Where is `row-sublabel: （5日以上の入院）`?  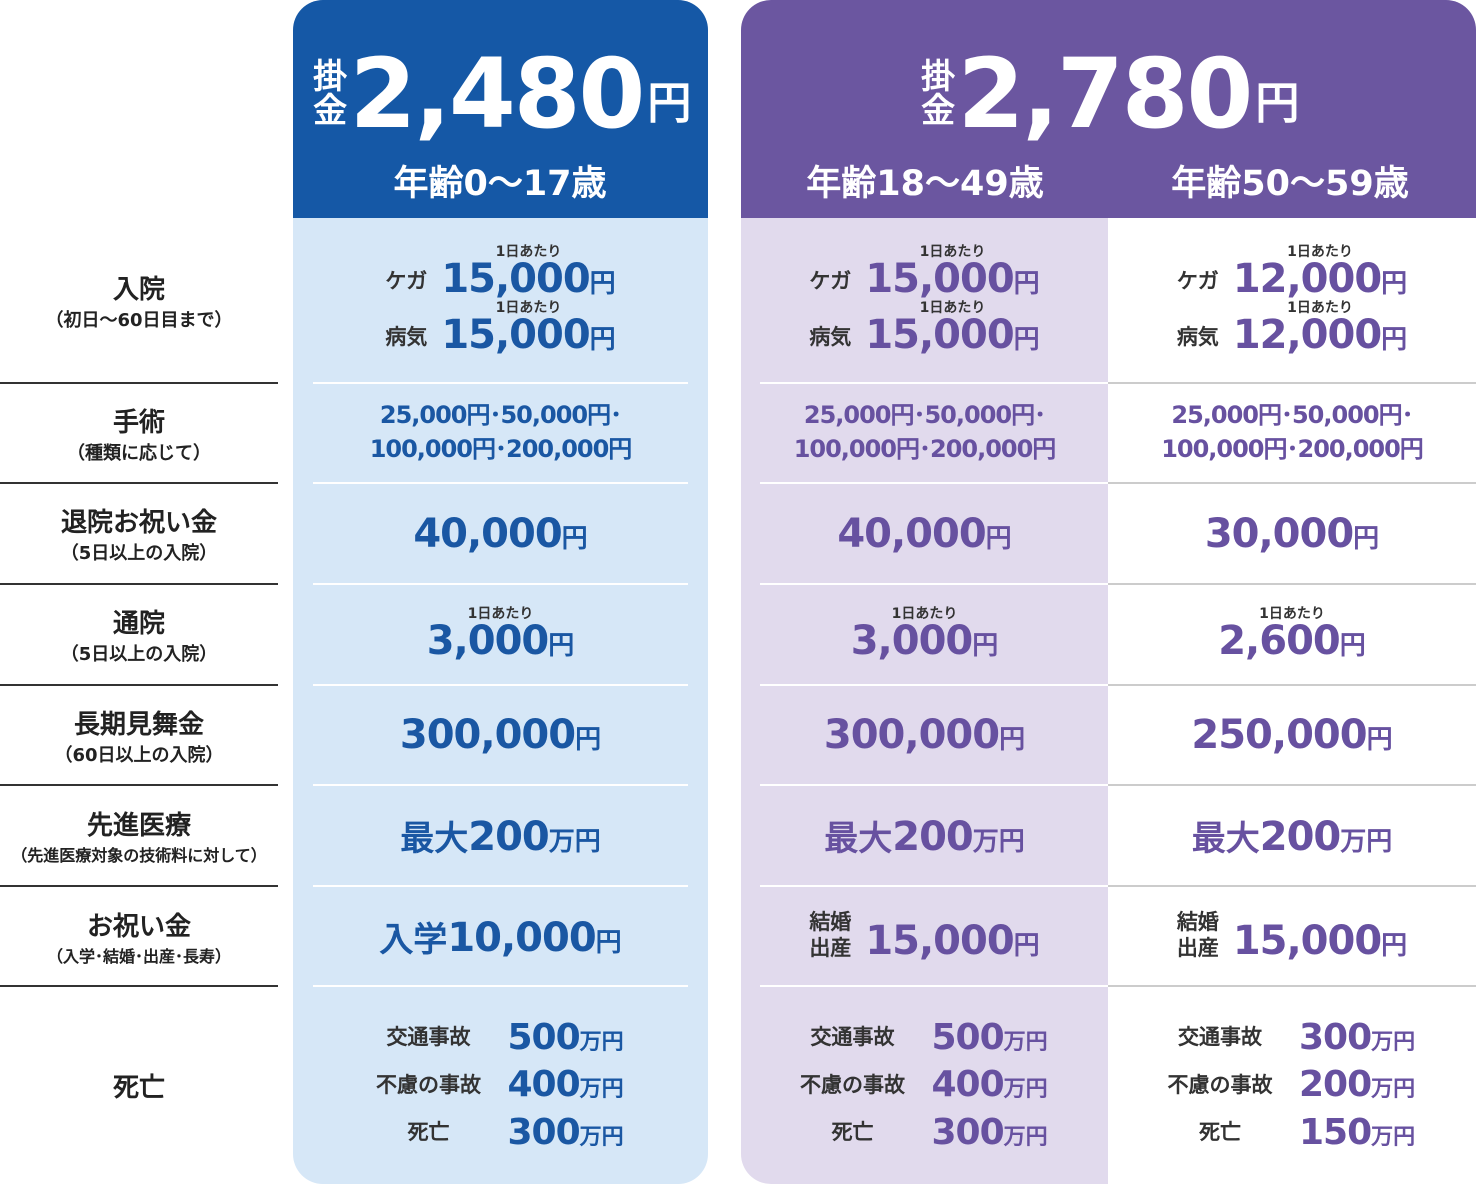 row-sublabel: （5日以上の入院） is located at coordinates (139, 654).